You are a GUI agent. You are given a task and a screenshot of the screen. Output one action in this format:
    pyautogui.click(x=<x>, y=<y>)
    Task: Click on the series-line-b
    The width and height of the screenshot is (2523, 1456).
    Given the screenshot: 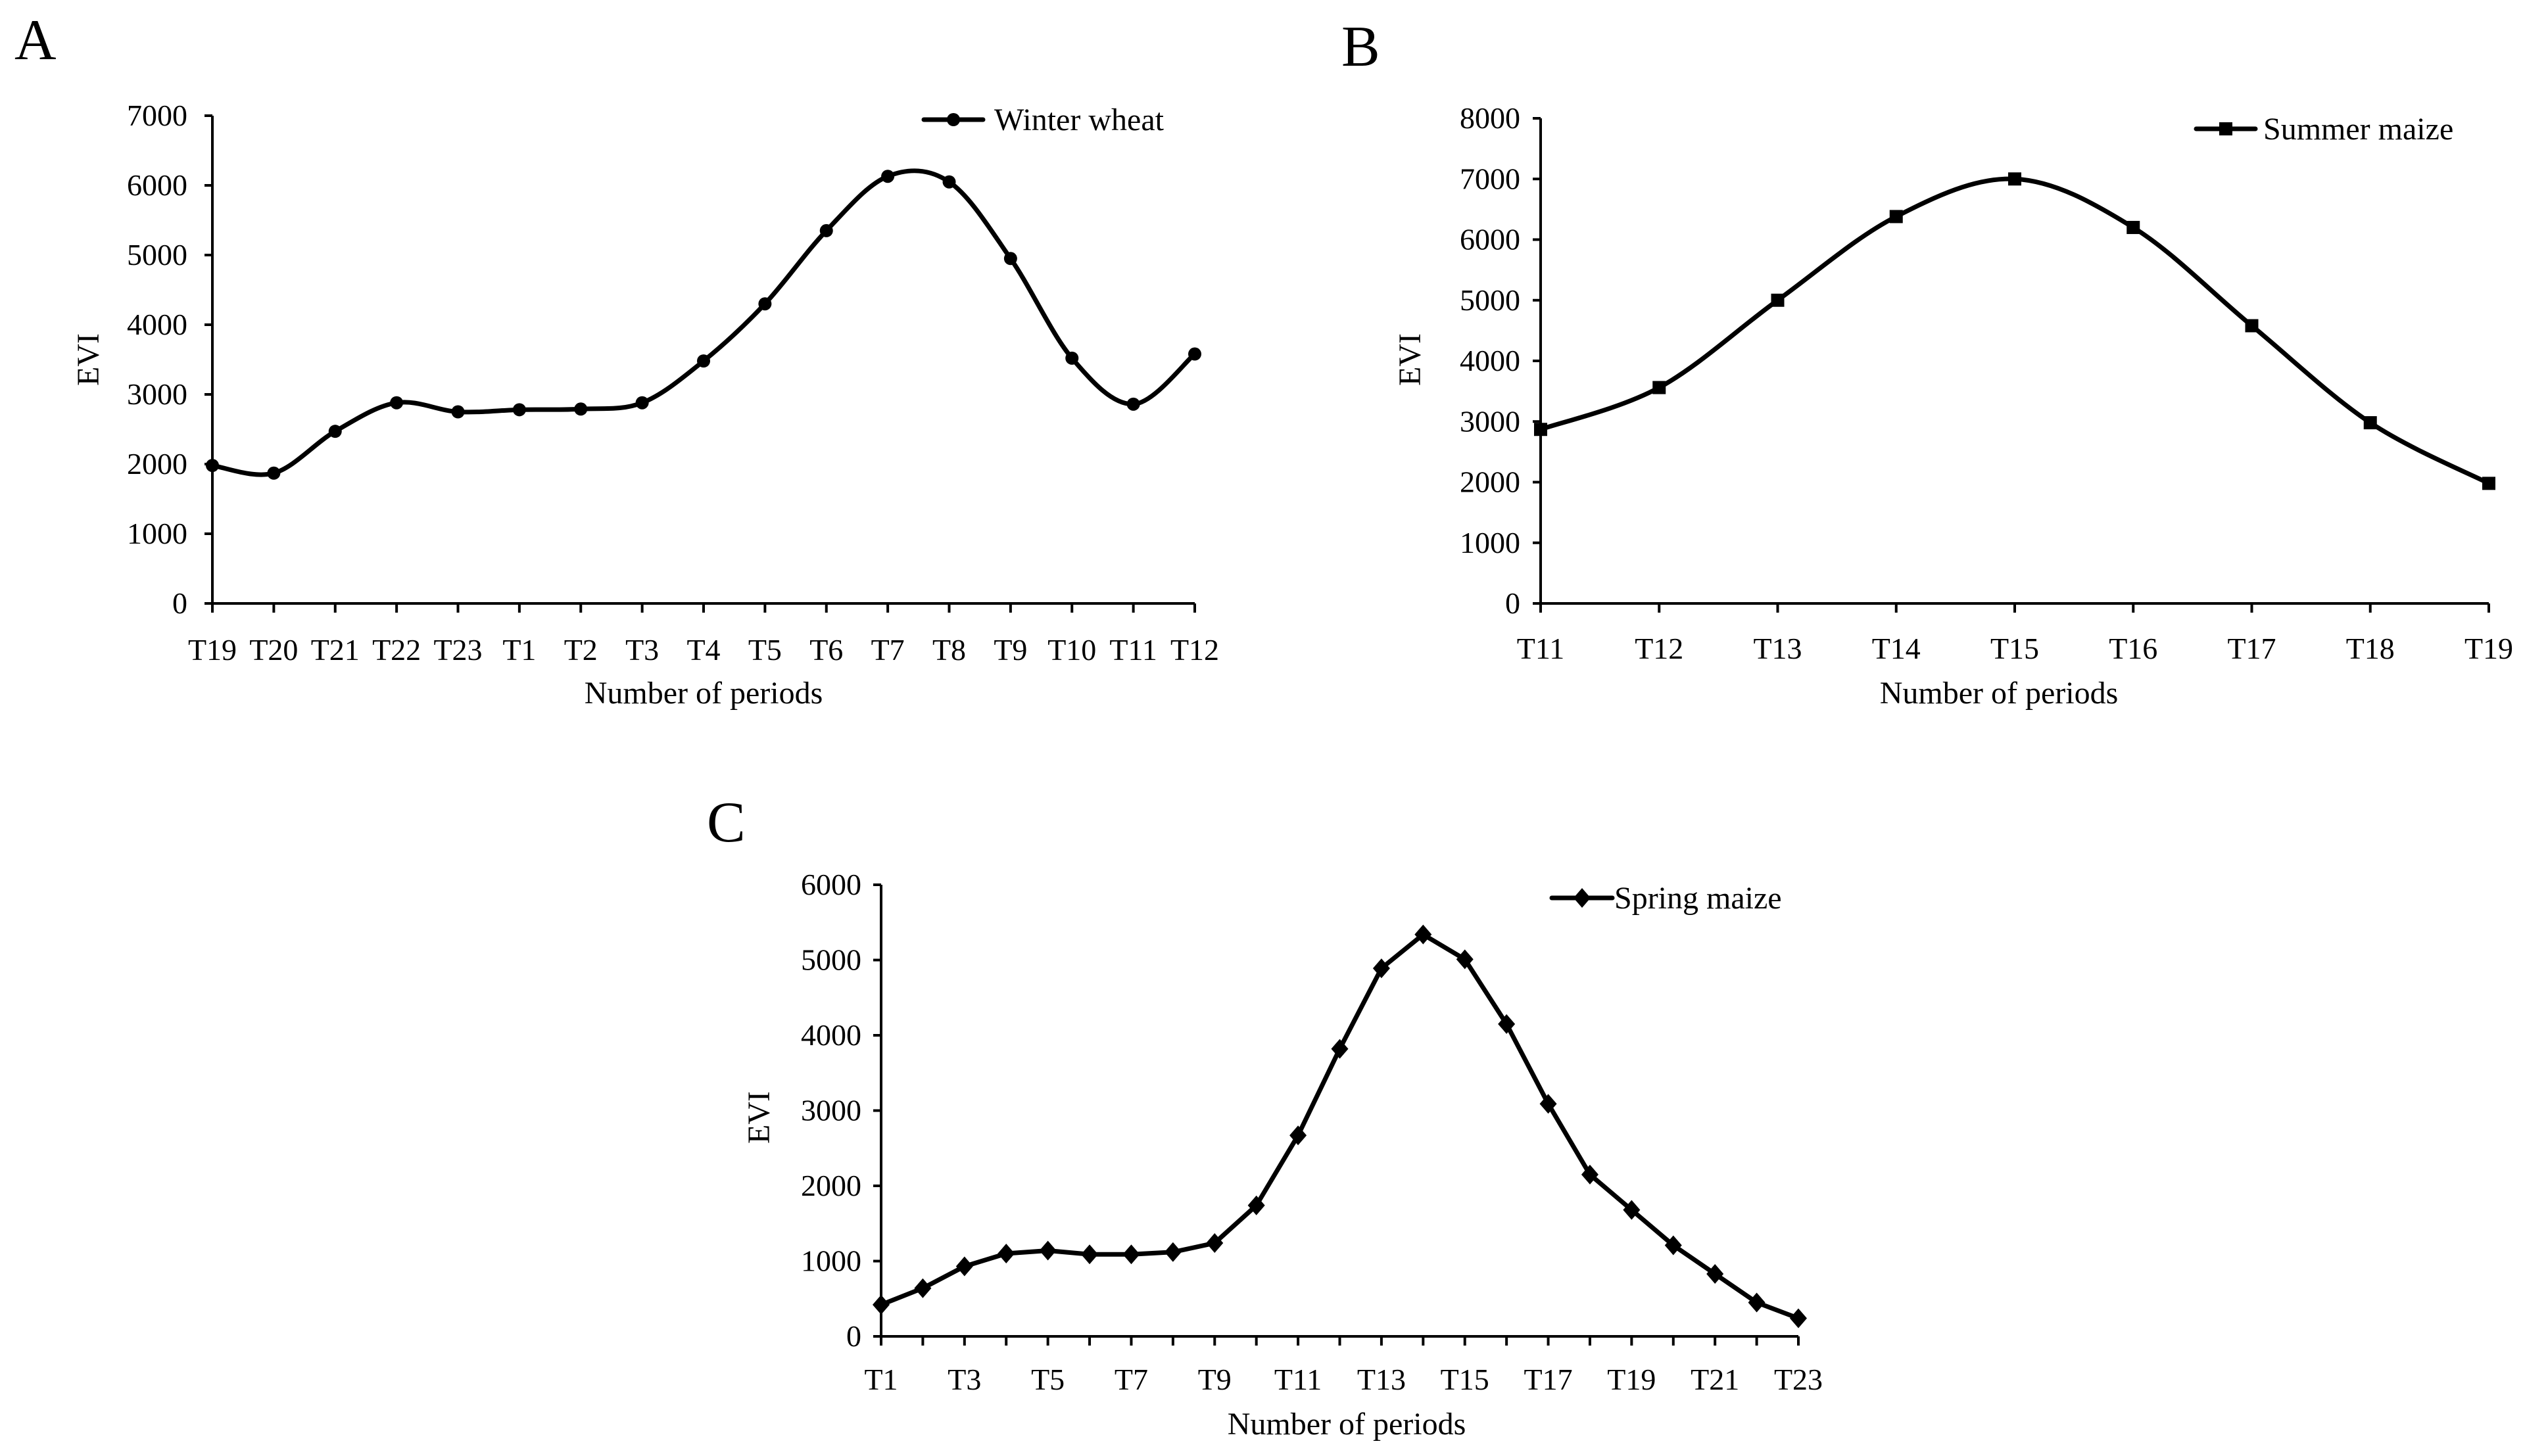 What is the action you would take?
    pyautogui.click(x=2015, y=331)
    